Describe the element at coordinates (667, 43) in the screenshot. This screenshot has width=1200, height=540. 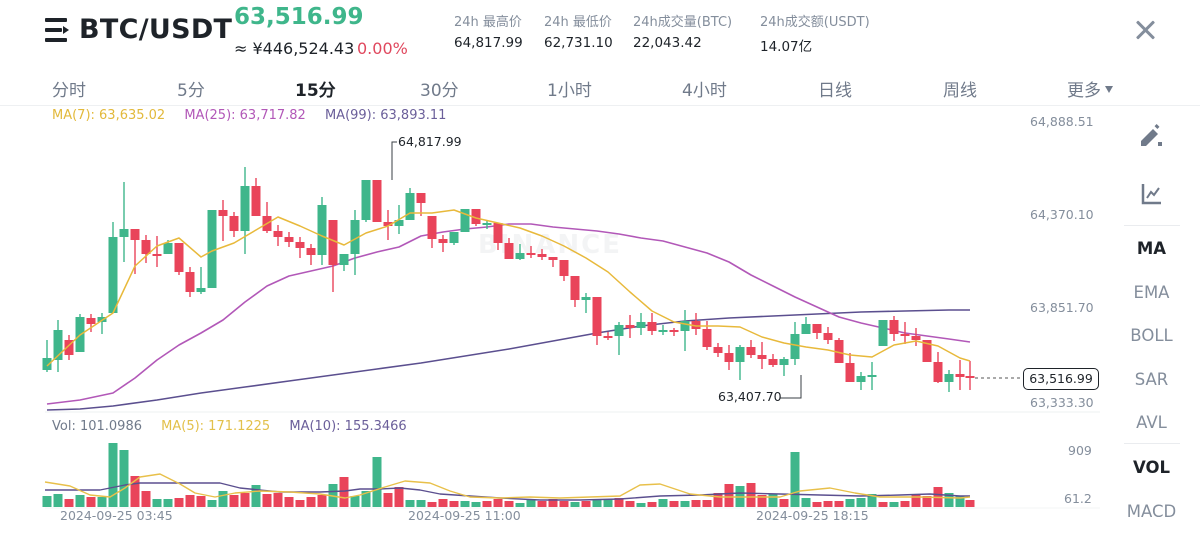
I see `stat-value: 22,043.42` at that location.